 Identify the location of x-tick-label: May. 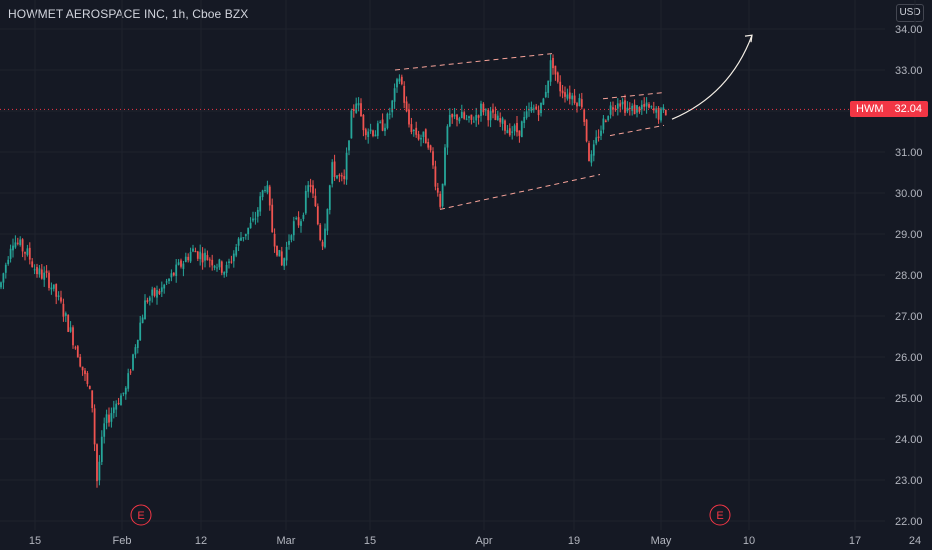
(661, 541).